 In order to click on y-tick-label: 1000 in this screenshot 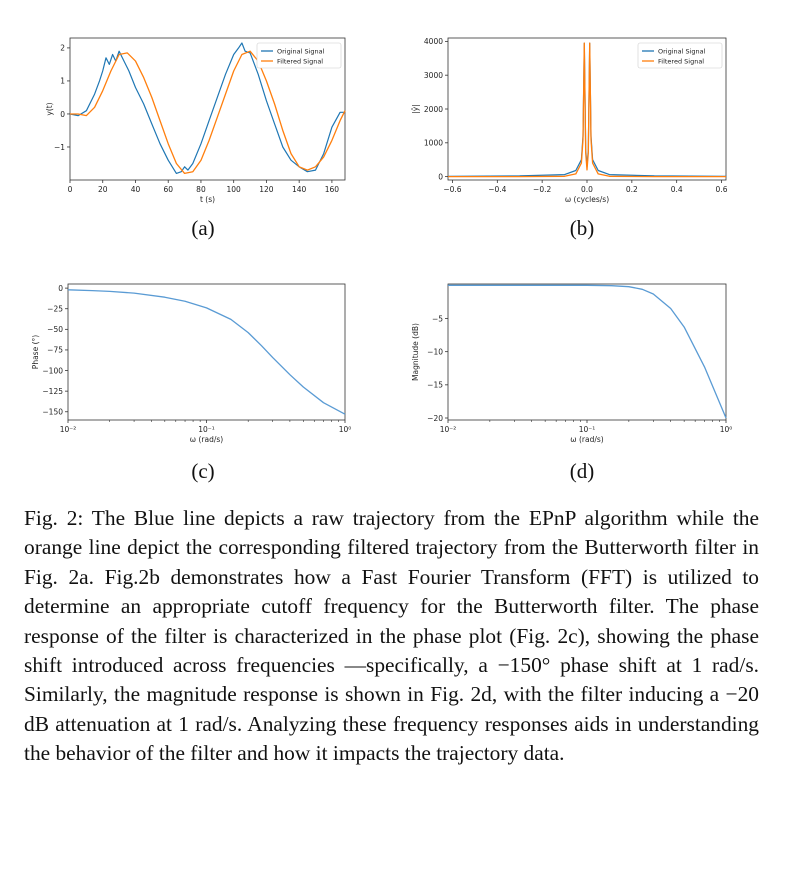, I will do `click(433, 143)`.